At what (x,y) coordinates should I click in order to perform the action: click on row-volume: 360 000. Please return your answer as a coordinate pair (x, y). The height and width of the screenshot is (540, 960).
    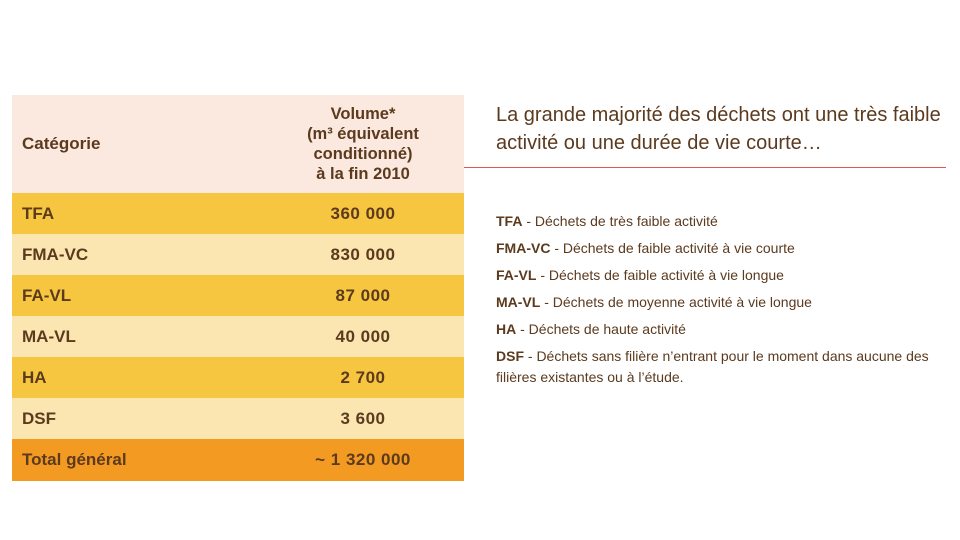
    Looking at the image, I should click on (363, 213).